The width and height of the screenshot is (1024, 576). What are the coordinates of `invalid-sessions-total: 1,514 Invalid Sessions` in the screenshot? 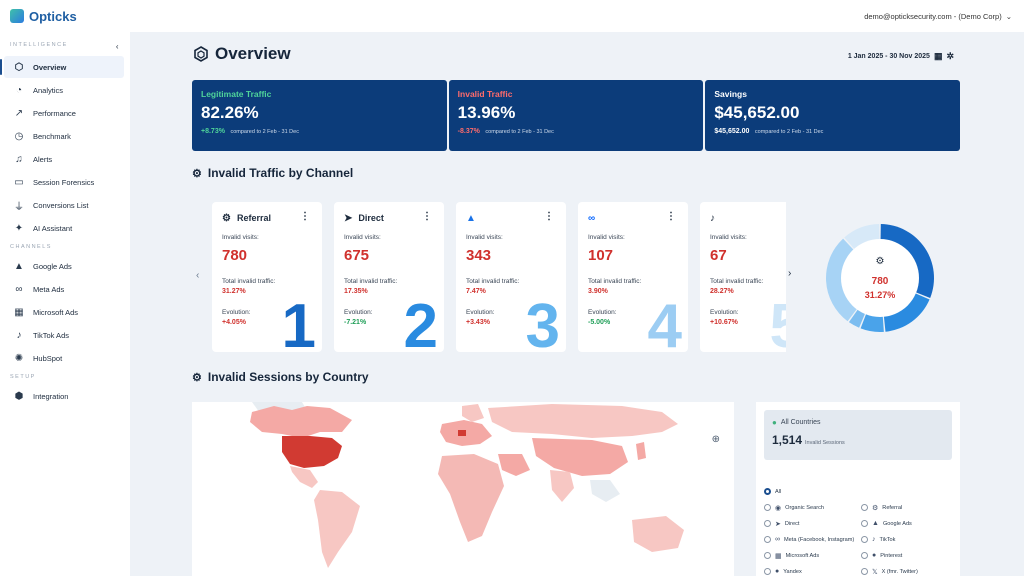 It's located at (858, 440).